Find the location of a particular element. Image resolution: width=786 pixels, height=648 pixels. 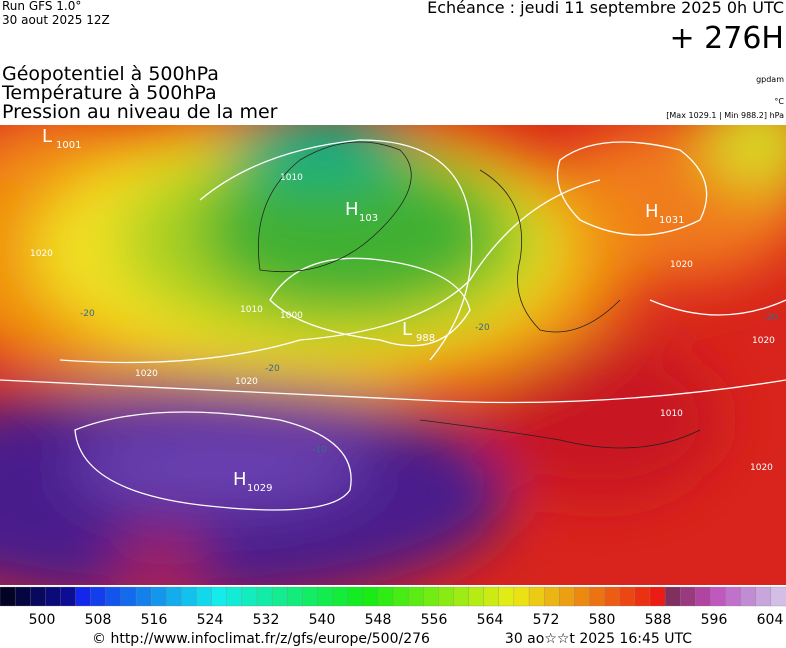

field-name: Pression au niveau de la mer is located at coordinates (140, 112).